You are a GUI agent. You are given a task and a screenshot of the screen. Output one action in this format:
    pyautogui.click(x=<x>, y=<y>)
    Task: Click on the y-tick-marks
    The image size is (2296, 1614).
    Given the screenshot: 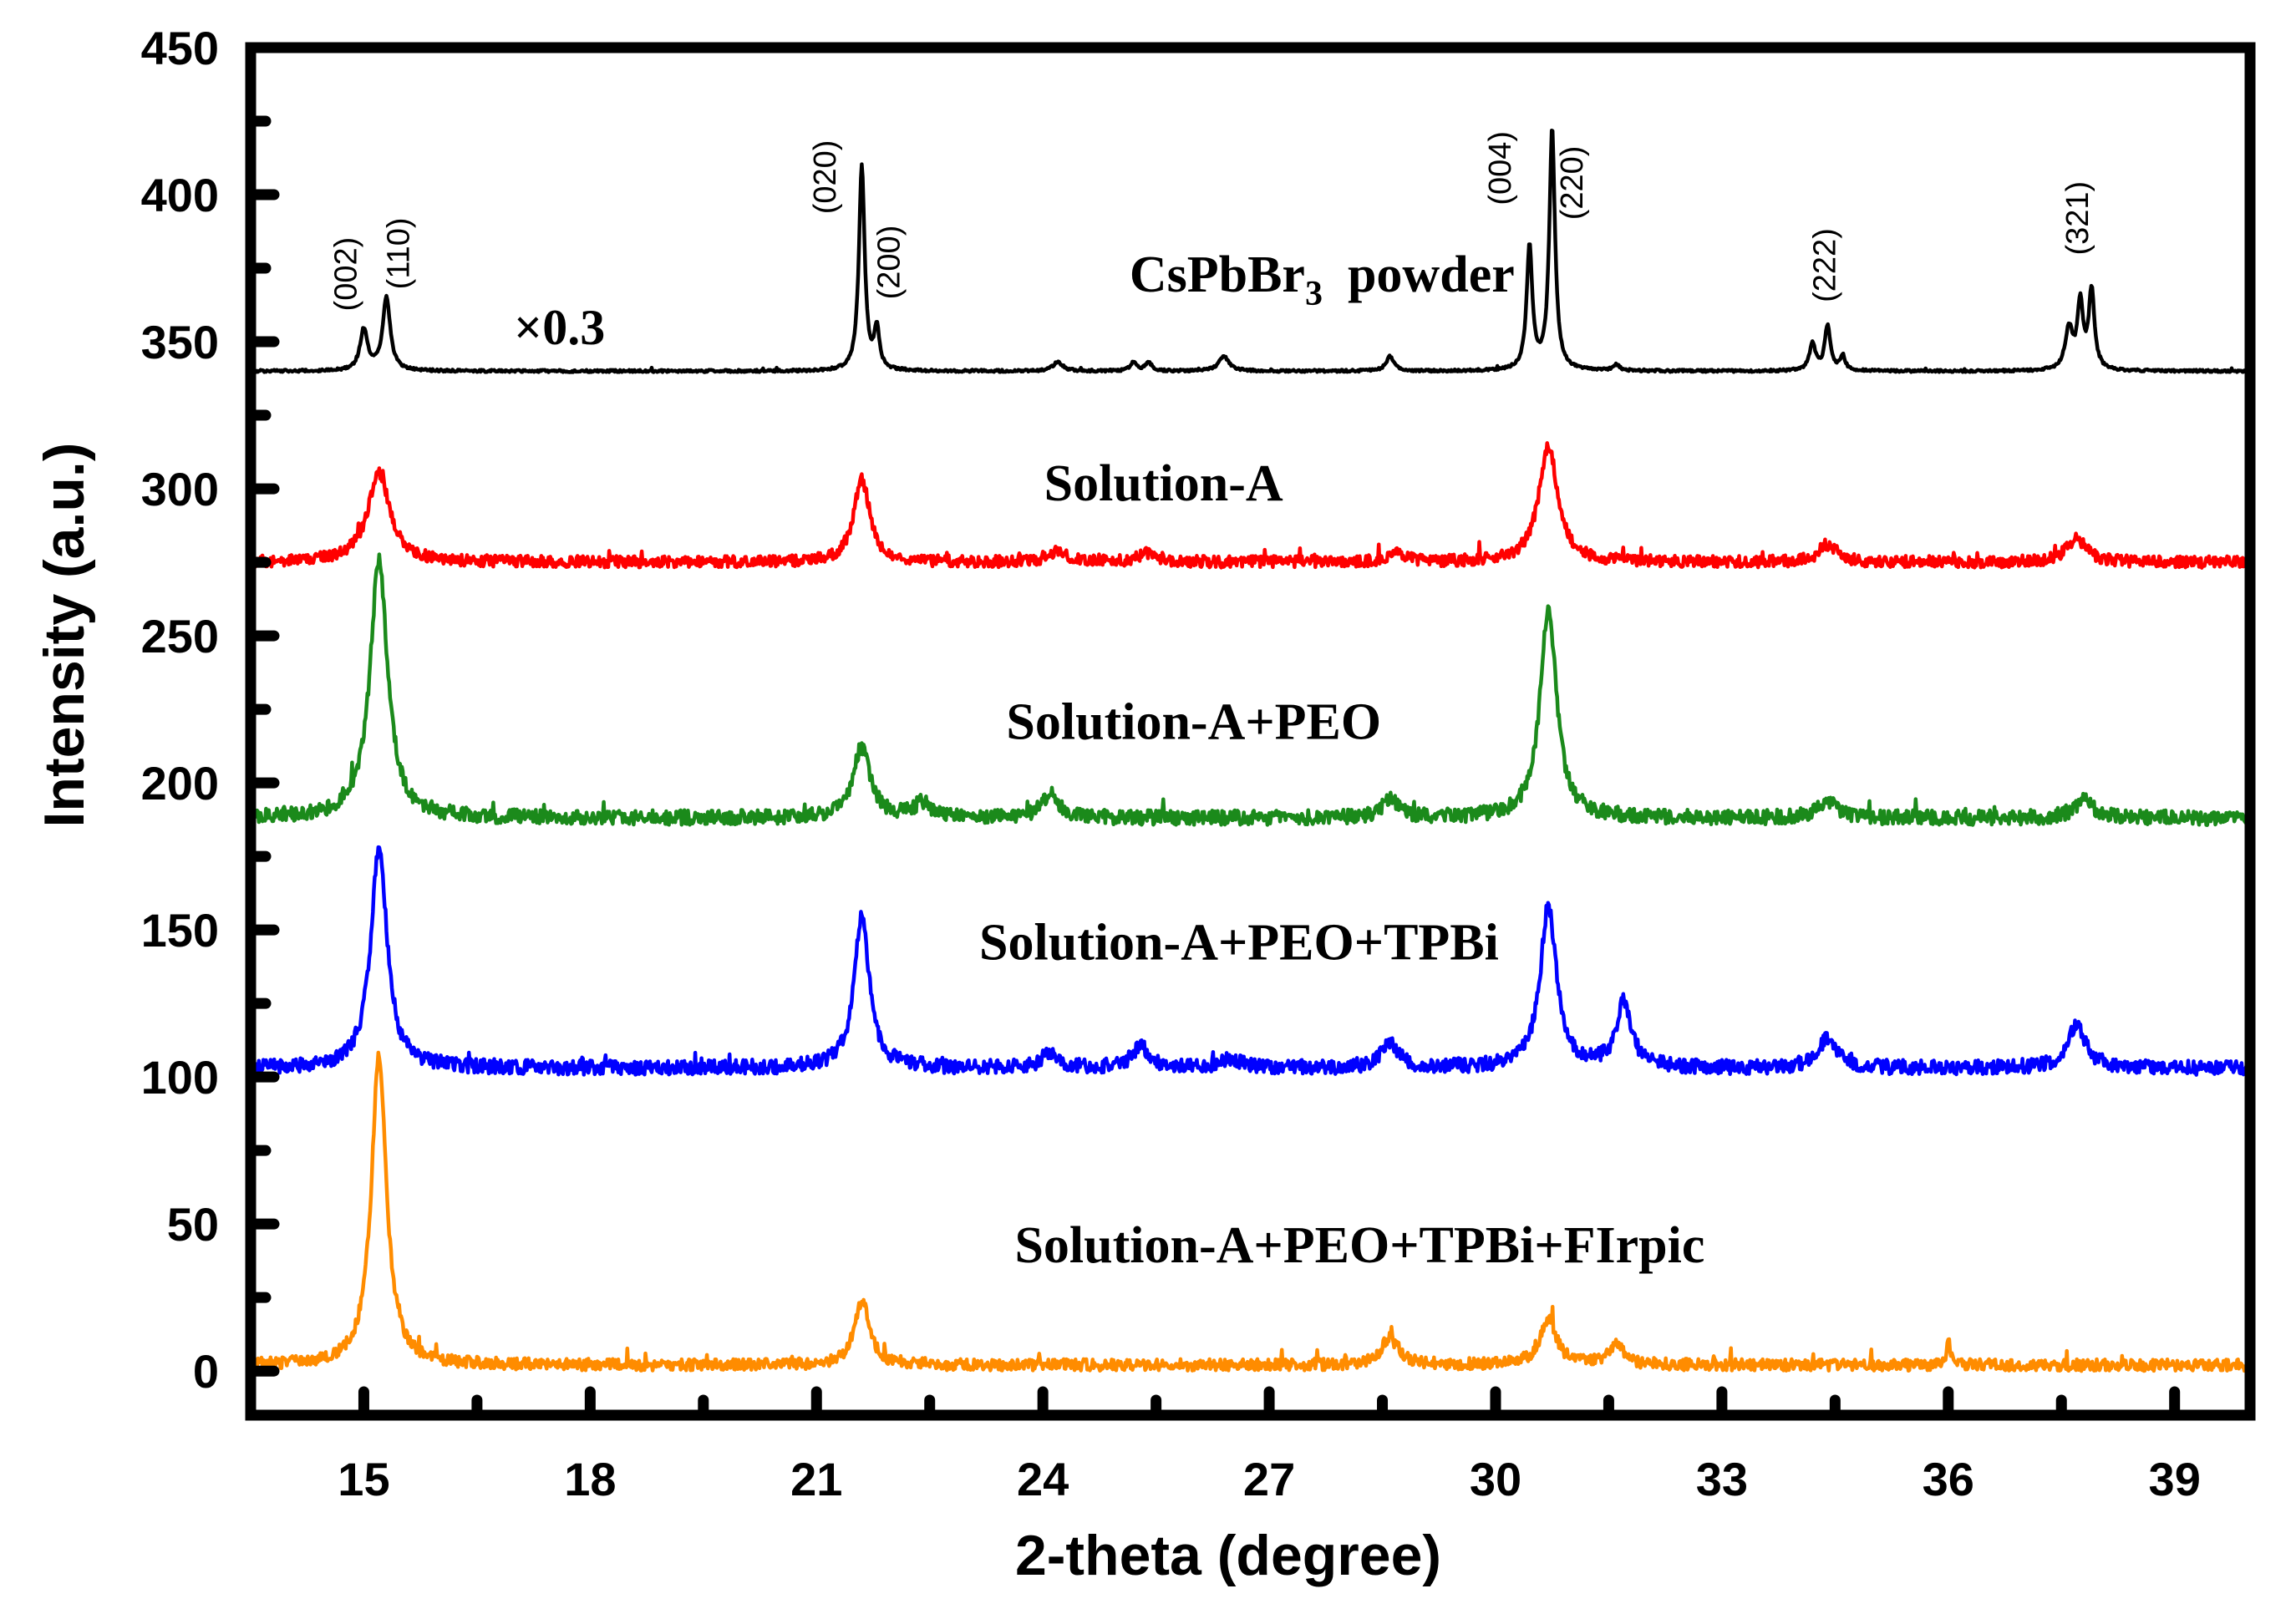 What is the action you would take?
    pyautogui.click(x=262, y=709)
    